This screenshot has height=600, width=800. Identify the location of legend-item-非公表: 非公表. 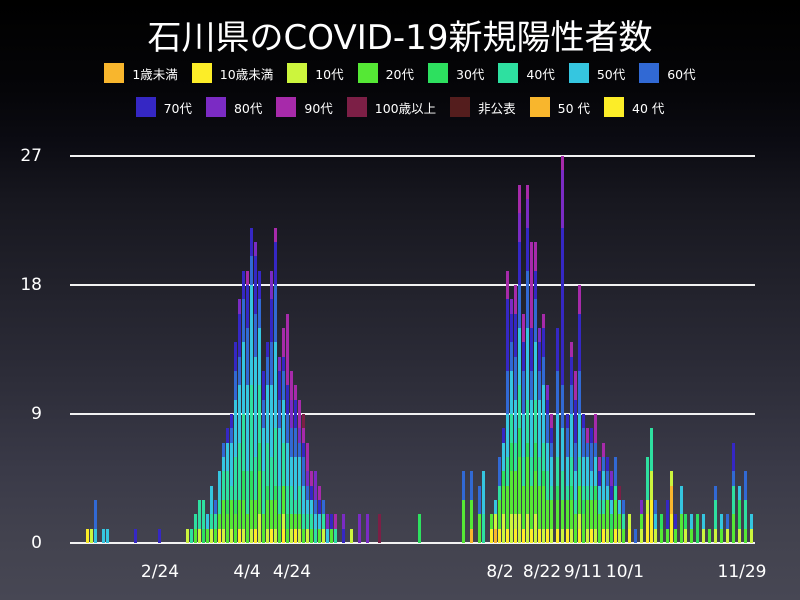
(483, 107).